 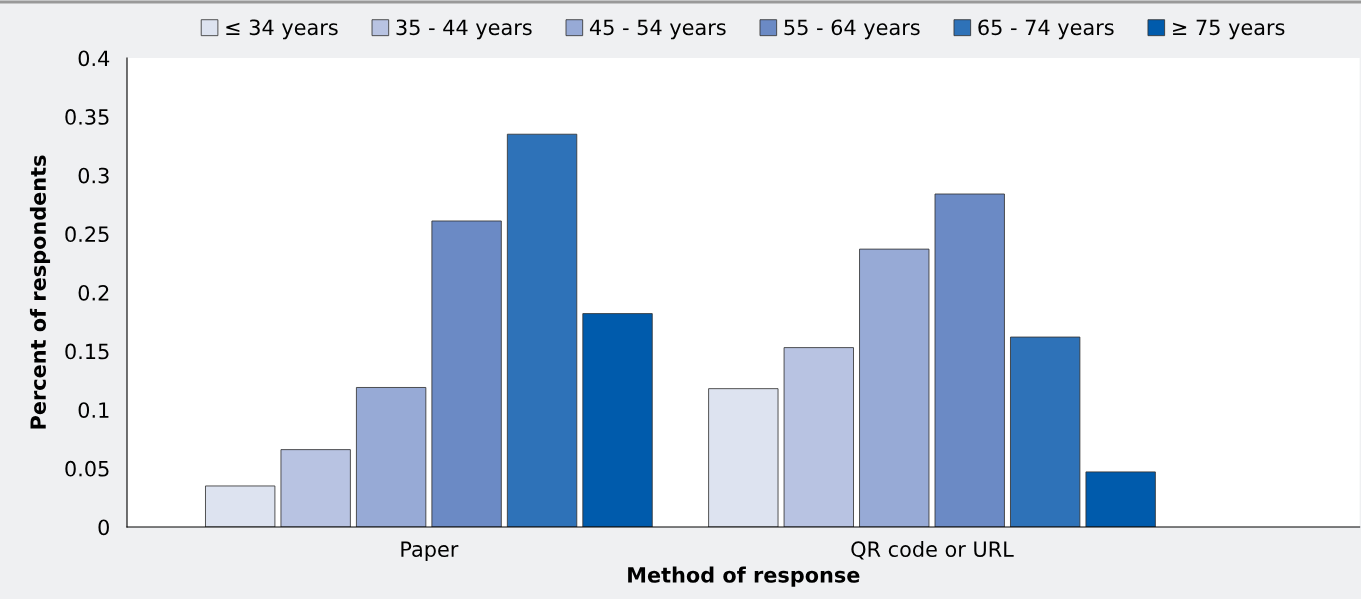 What do you see at coordinates (464, 29) in the screenshot?
I see `legend-label: 35 - 44 years` at bounding box center [464, 29].